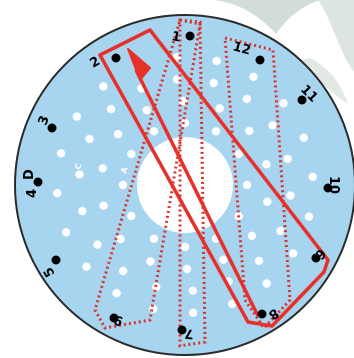 Image resolution: width=354 pixels, height=358 pixels. I want to click on position-label-7: 7, so click(189, 333).